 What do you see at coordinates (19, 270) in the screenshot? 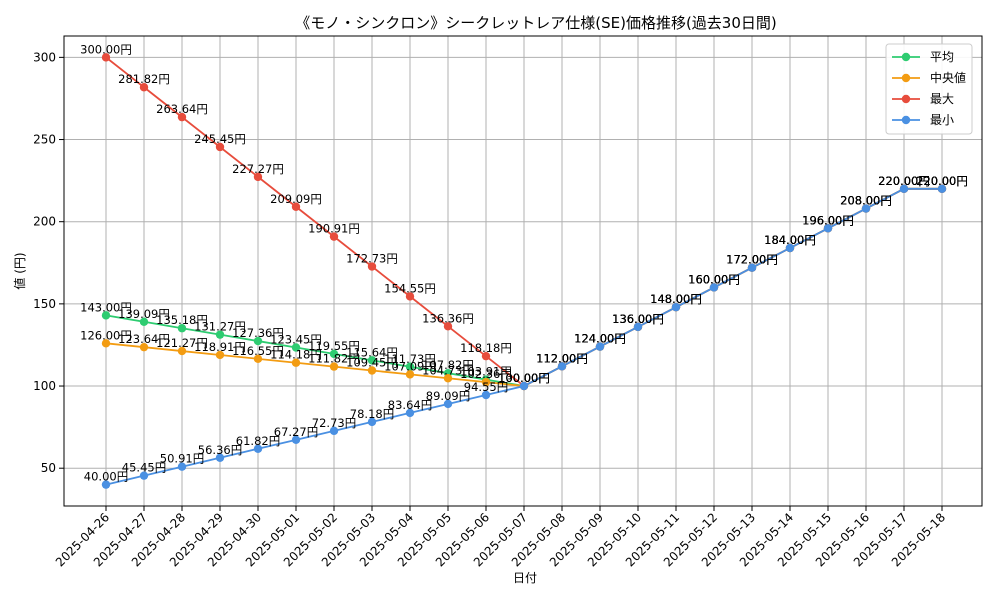
I see `y-axis-label: 値 (円)` at bounding box center [19, 270].